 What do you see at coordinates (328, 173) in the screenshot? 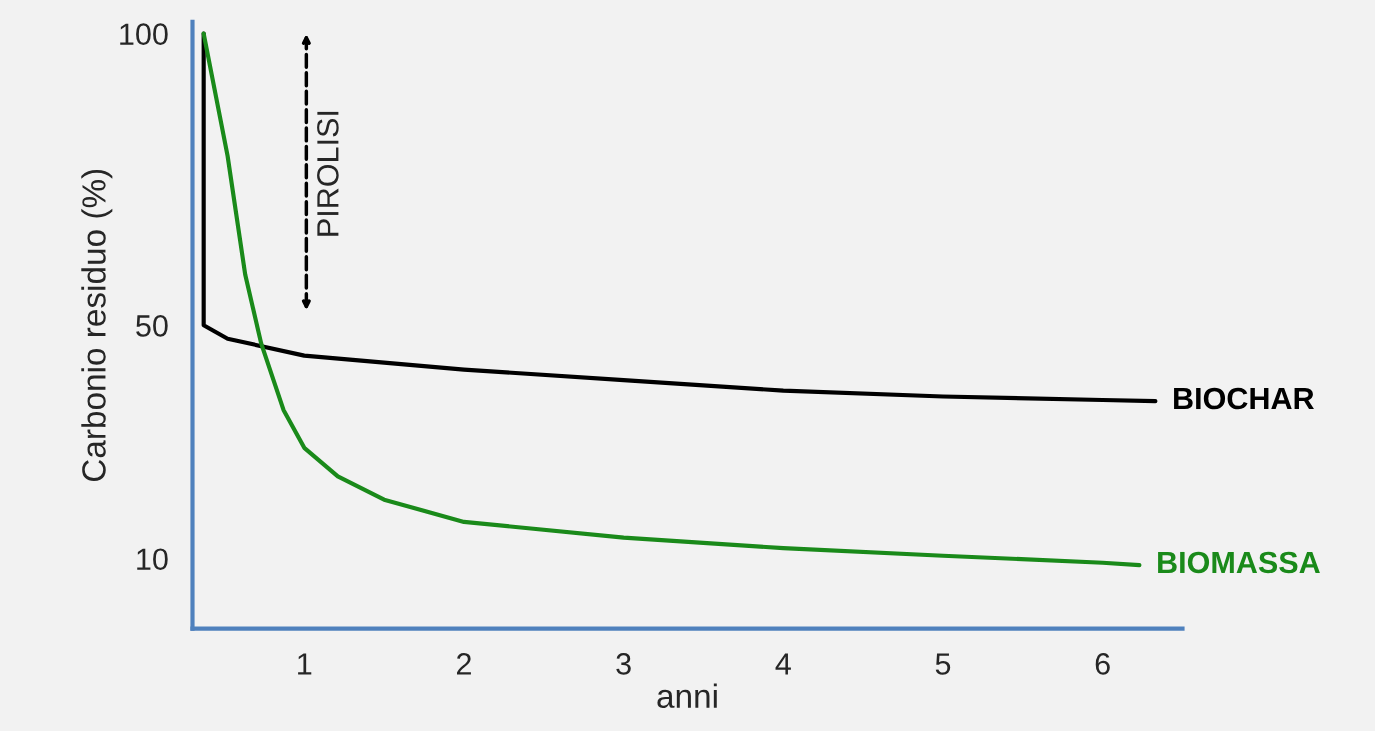
I see `annotation: PIROLISI` at bounding box center [328, 173].